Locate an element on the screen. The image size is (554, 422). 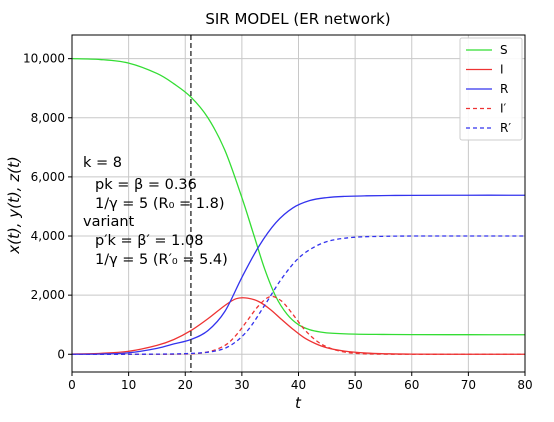
x-tick-label: 30 is located at coordinates (241, 385).